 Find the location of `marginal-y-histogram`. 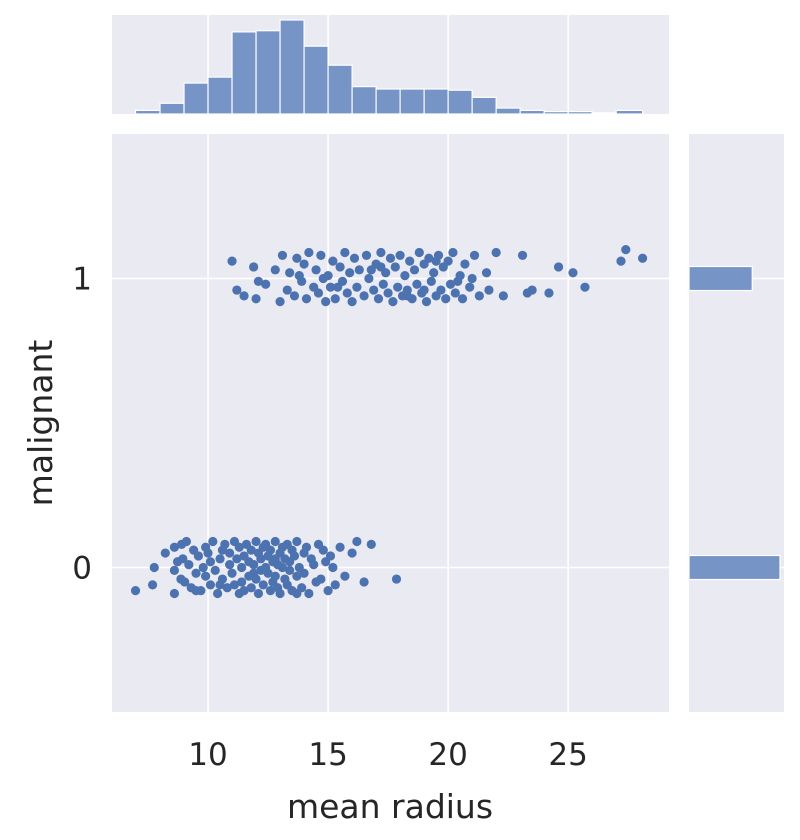

marginal-y-histogram is located at coordinates (736, 423).